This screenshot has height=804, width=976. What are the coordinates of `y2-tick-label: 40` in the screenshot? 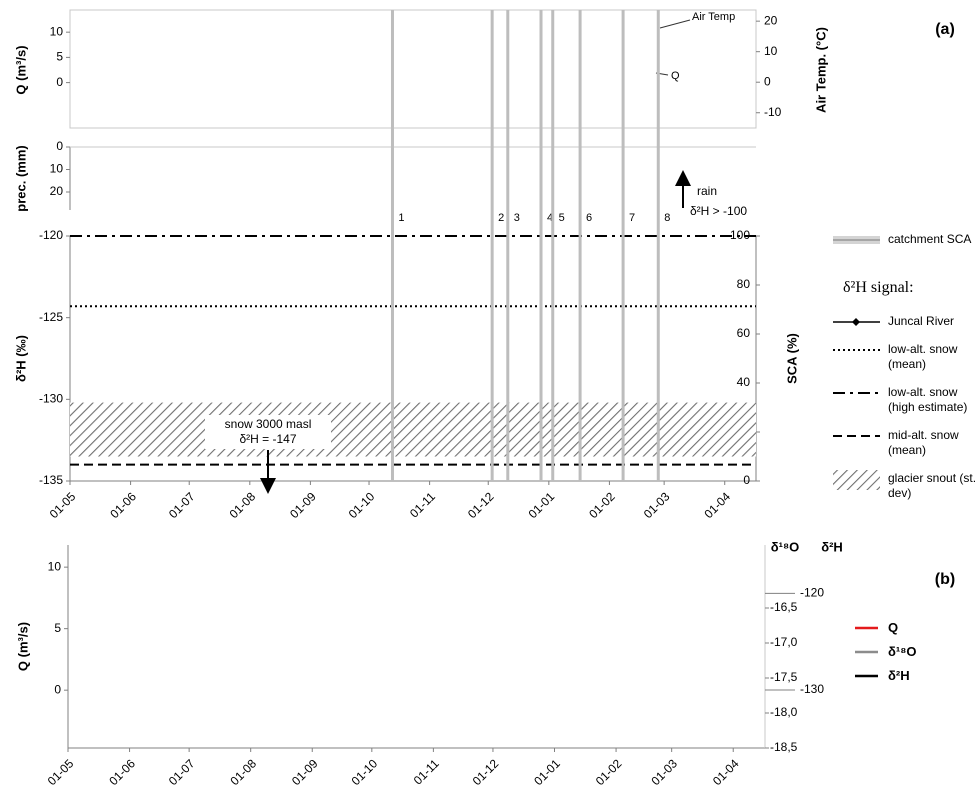 It's located at (744, 382).